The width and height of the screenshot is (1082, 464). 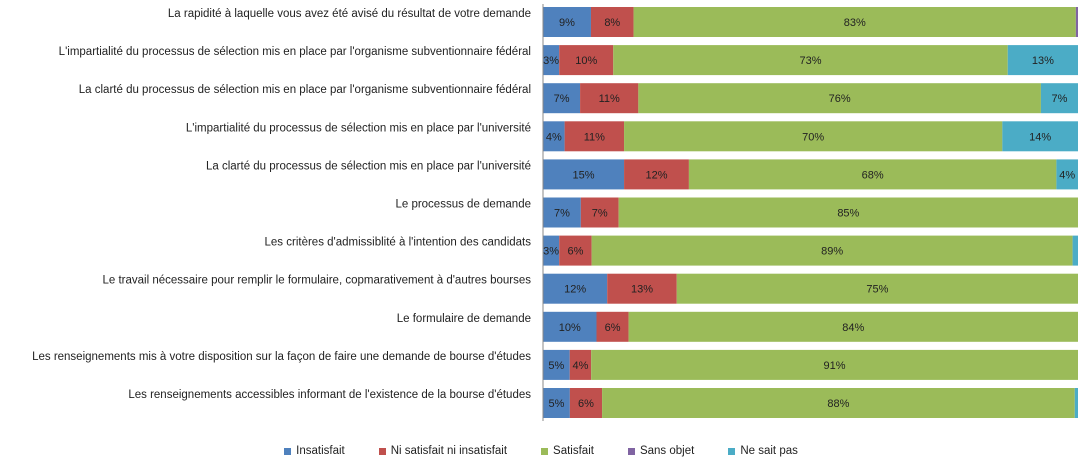 I want to click on legend-label: Ne sait pas, so click(x=769, y=451).